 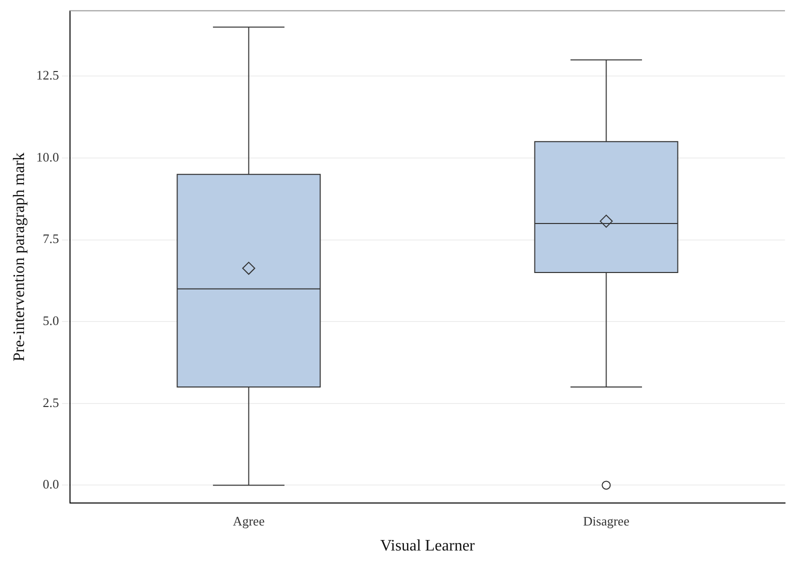 I want to click on y-tick-label: 12.5, so click(x=47, y=75).